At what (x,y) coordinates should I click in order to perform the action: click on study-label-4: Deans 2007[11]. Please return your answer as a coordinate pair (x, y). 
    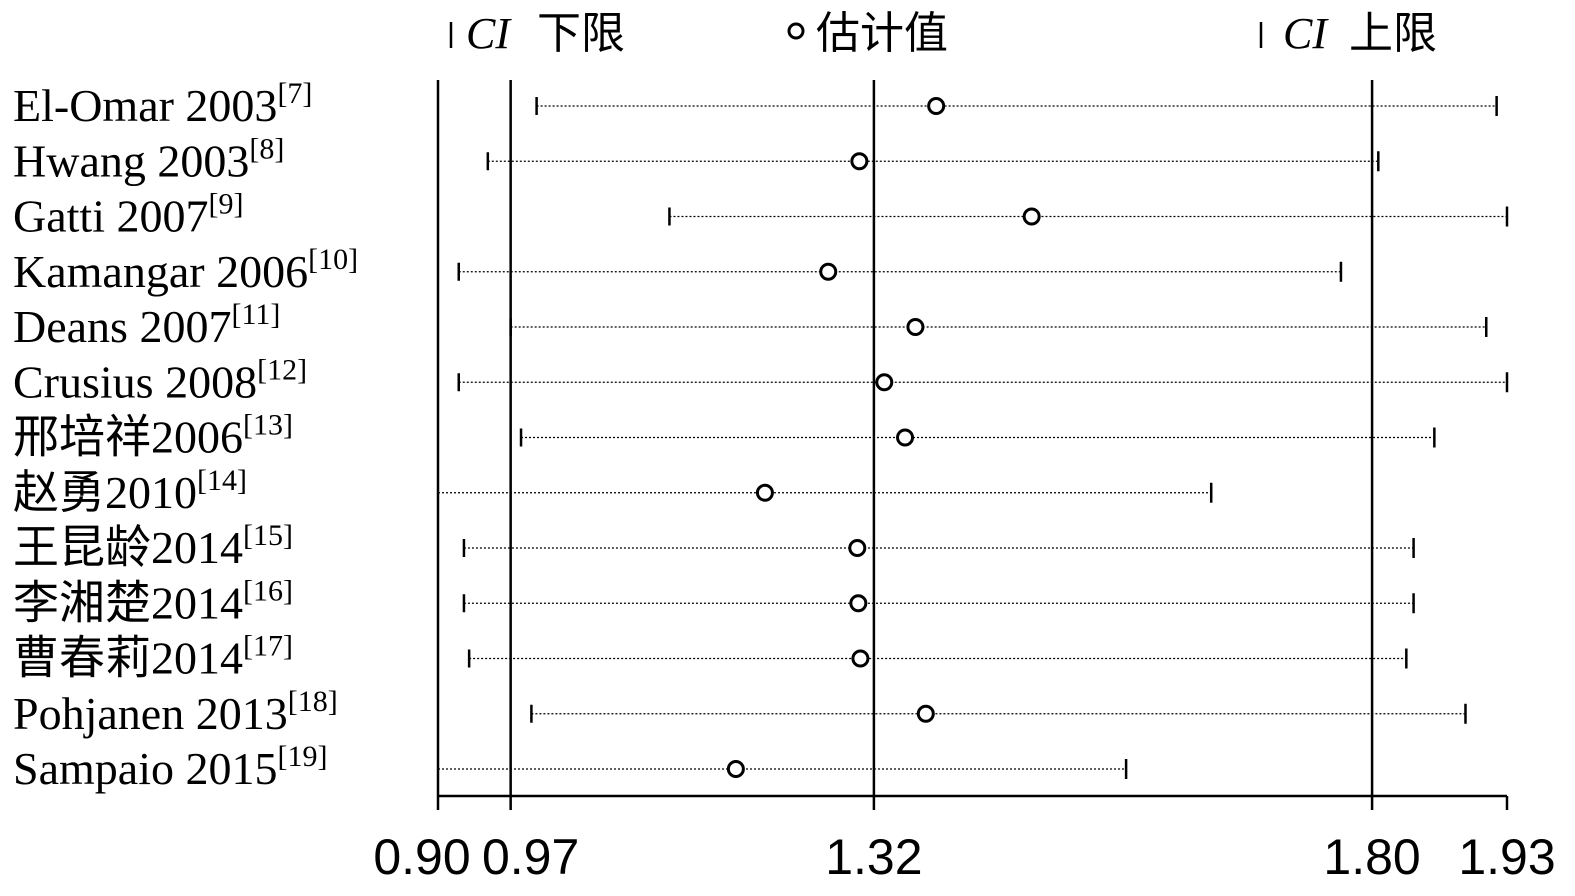
    Looking at the image, I should click on (146, 325).